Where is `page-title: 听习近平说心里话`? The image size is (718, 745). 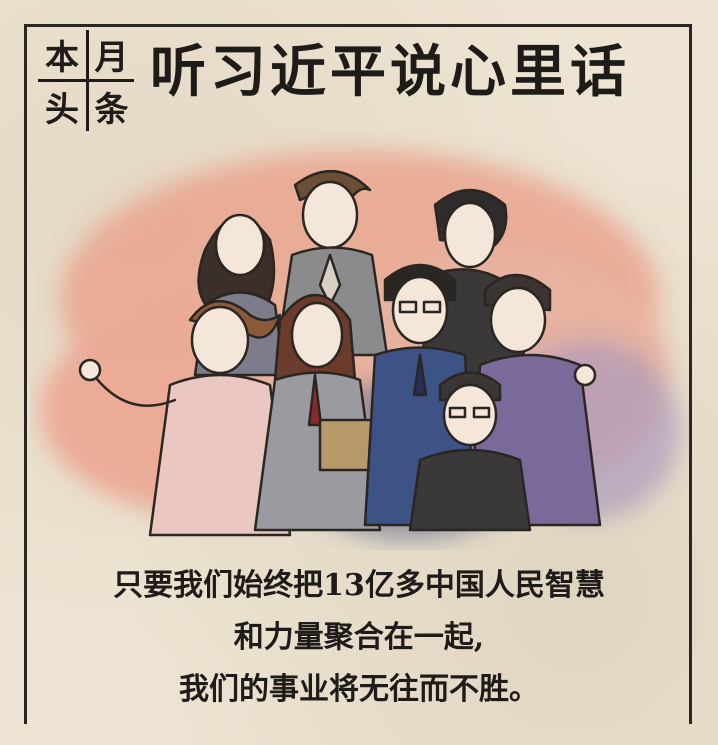
page-title: 听习近平说心里话 is located at coordinates (390, 72).